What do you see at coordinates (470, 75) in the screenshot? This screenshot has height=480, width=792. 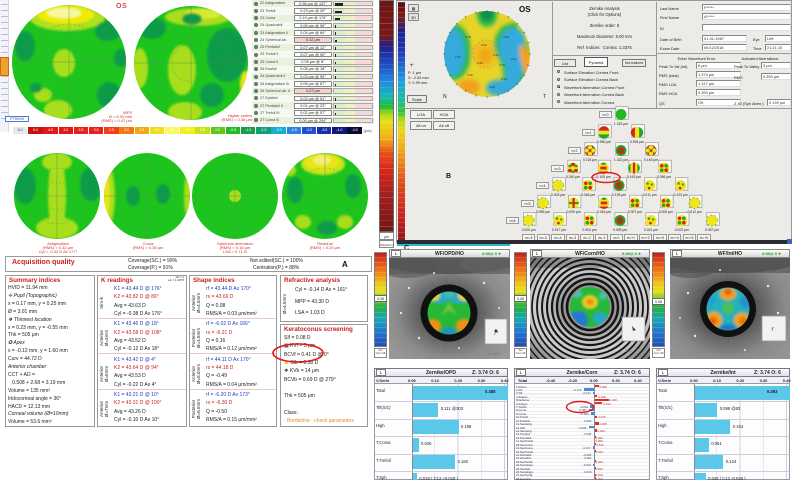 I see `svg-text: 4.30` at bounding box center [470, 75].